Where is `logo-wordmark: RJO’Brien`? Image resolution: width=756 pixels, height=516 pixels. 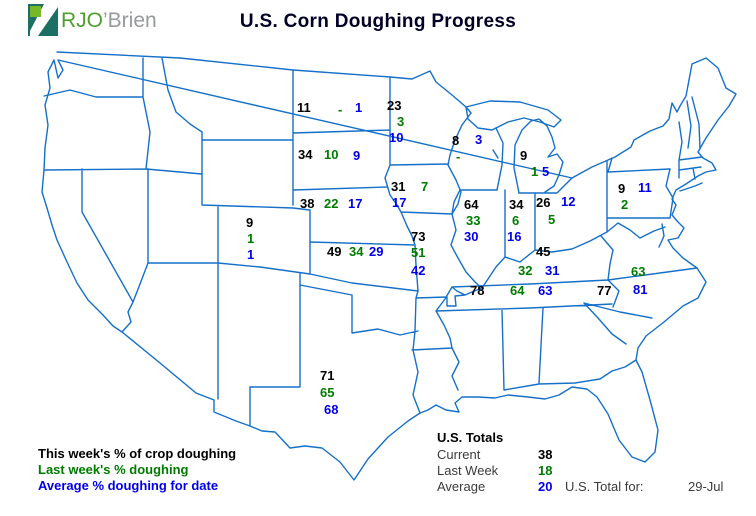
logo-wordmark: RJO’Brien is located at coordinates (109, 20).